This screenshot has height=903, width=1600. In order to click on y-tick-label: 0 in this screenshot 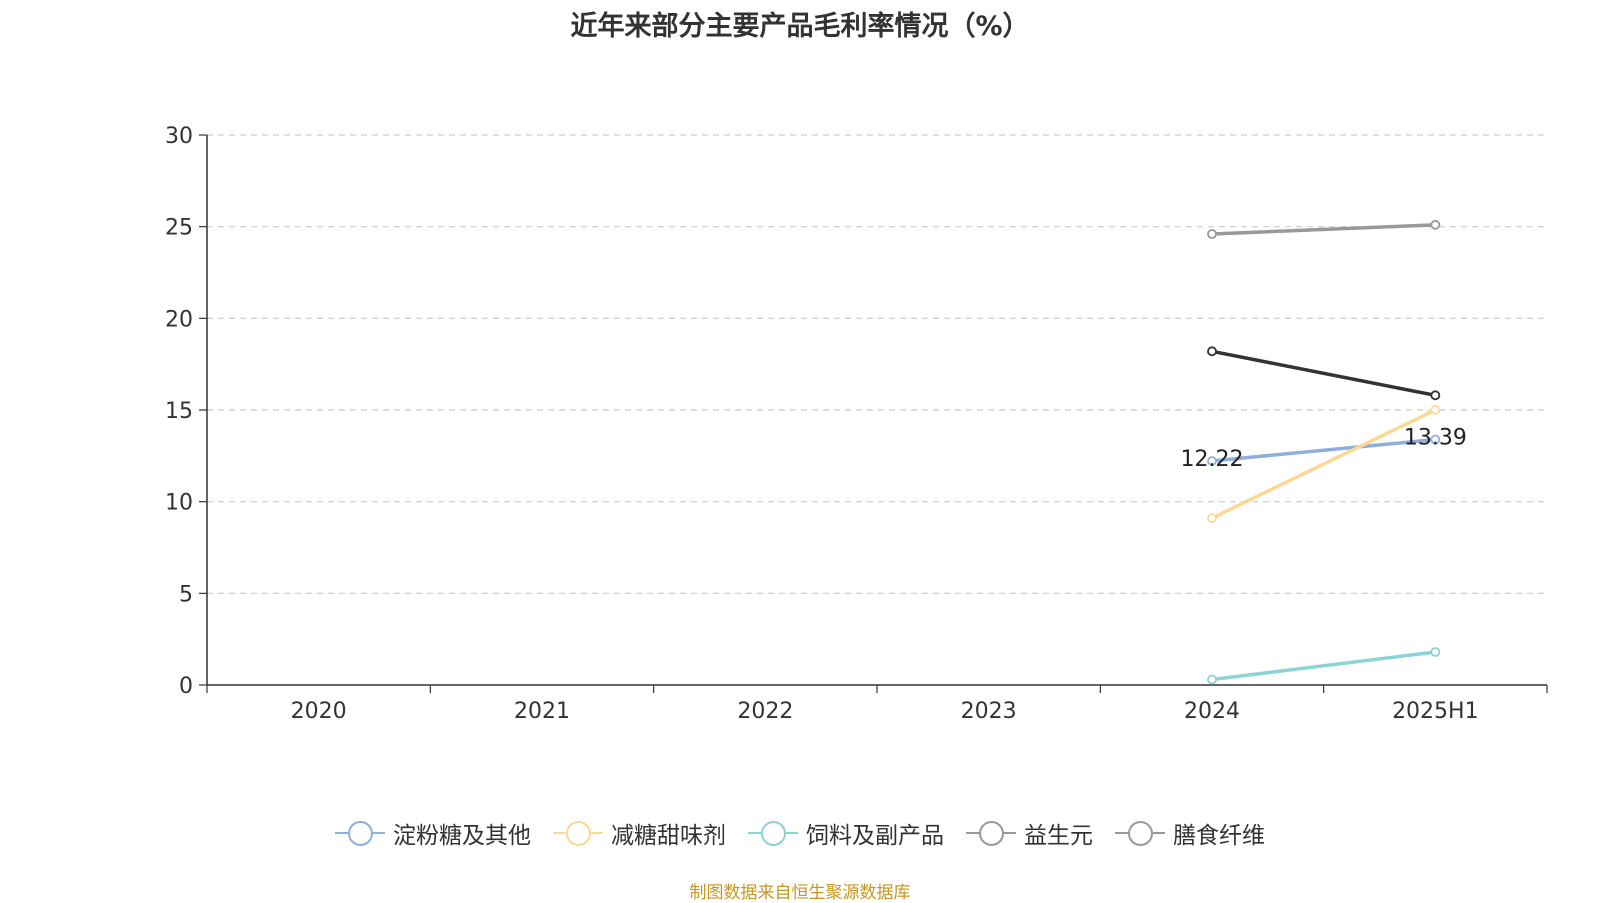, I will do `click(186, 686)`.